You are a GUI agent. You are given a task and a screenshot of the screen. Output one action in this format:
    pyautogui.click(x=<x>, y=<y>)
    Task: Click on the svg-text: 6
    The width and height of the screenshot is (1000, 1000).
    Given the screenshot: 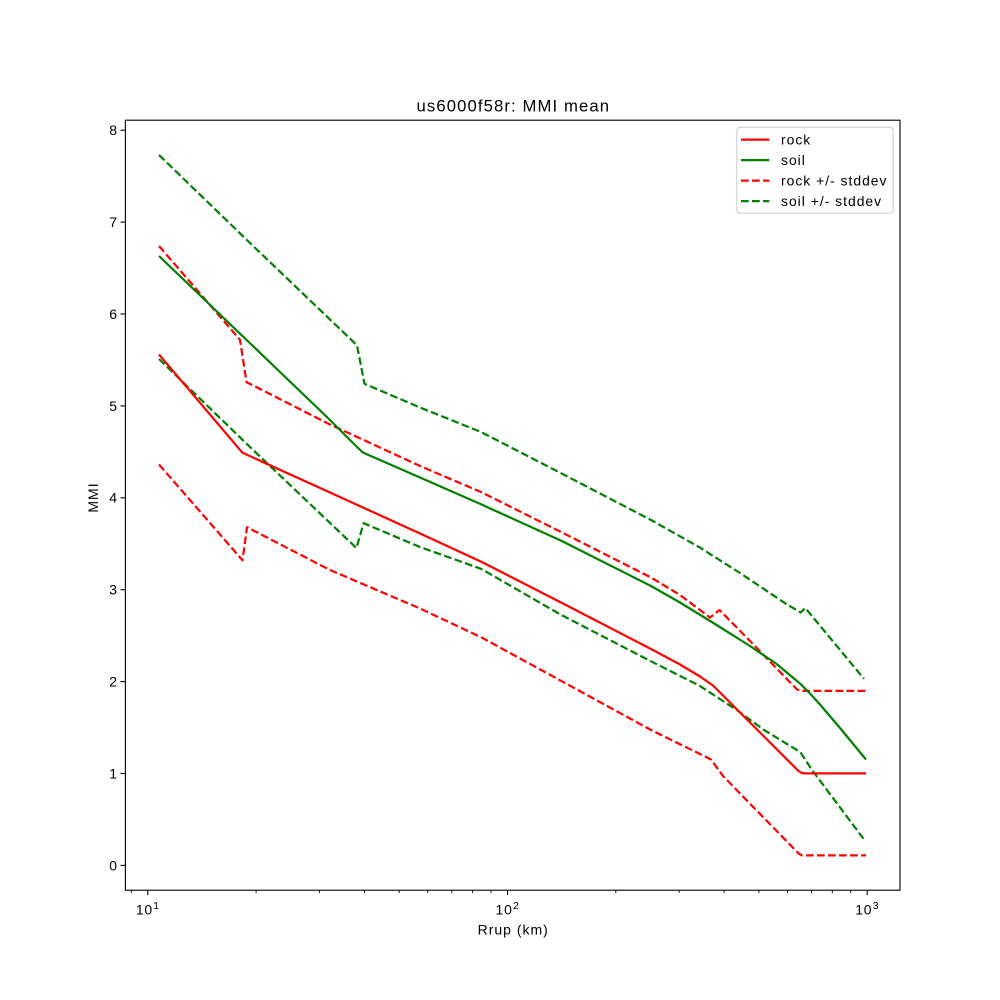 What is the action you would take?
    pyautogui.click(x=113, y=314)
    